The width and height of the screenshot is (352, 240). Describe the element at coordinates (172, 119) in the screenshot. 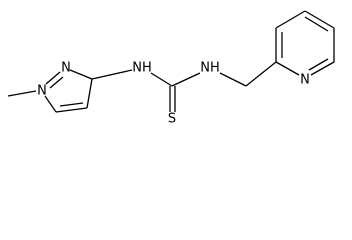

I see `atom-label: S` at that location.